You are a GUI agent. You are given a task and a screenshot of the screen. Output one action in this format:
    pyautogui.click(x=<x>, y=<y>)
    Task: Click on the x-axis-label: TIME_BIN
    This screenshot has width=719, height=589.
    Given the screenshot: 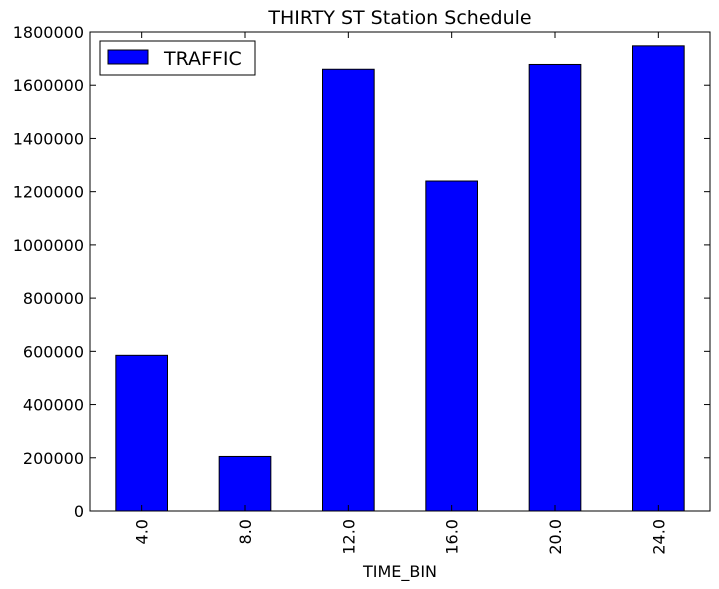 What is the action you would take?
    pyautogui.click(x=399, y=572)
    